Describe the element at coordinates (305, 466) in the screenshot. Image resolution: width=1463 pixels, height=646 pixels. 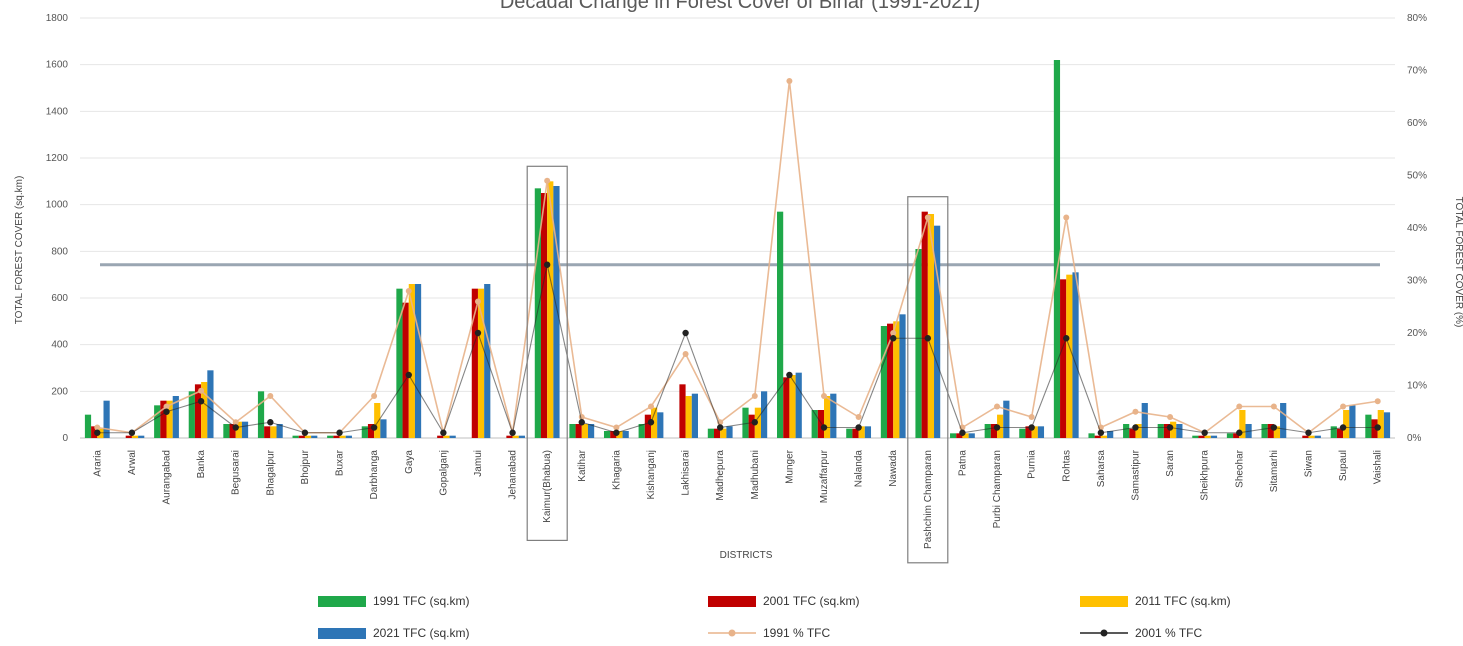
I see `category-label: Bhojpur` at that location.